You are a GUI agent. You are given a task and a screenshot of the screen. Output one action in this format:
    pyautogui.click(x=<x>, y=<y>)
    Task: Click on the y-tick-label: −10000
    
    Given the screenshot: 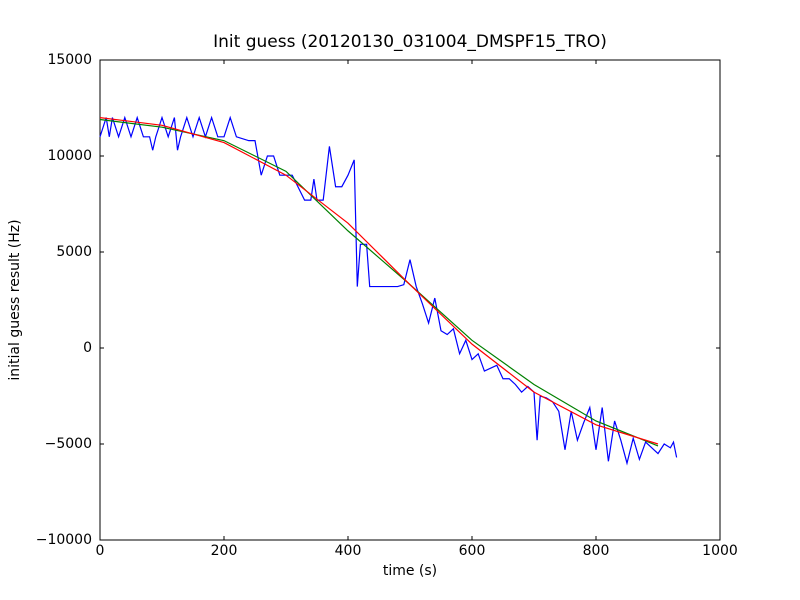 What is the action you would take?
    pyautogui.click(x=64, y=540)
    